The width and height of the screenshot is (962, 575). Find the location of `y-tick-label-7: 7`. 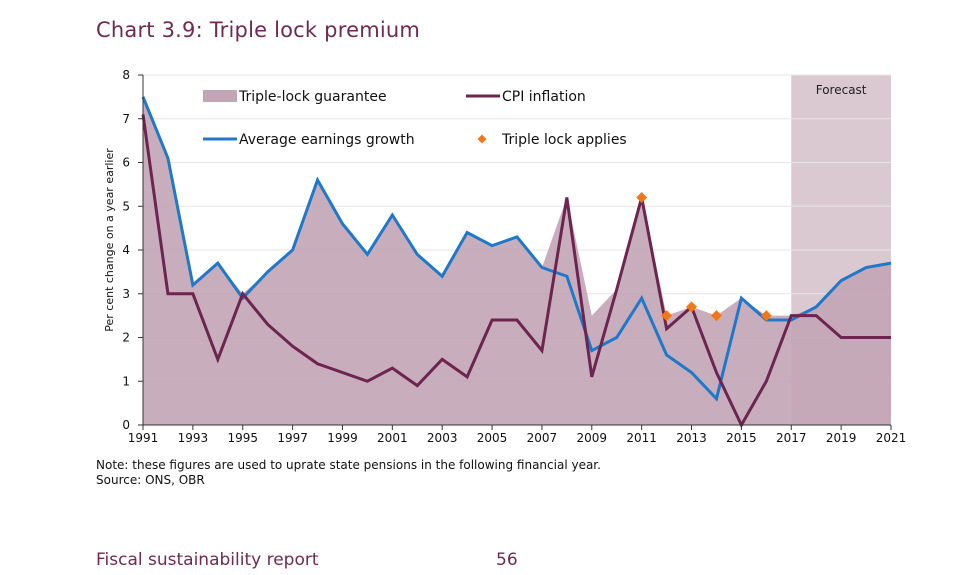

y-tick-label-7: 7 is located at coordinates (126, 119).